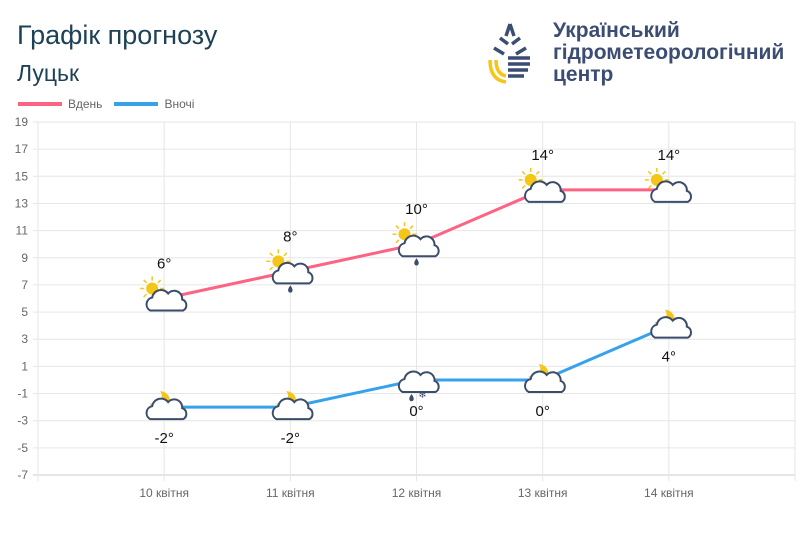 This screenshot has width=800, height=534. Describe the element at coordinates (669, 52) in the screenshot. I see `org-line-2: гідрометеорологічний` at that location.